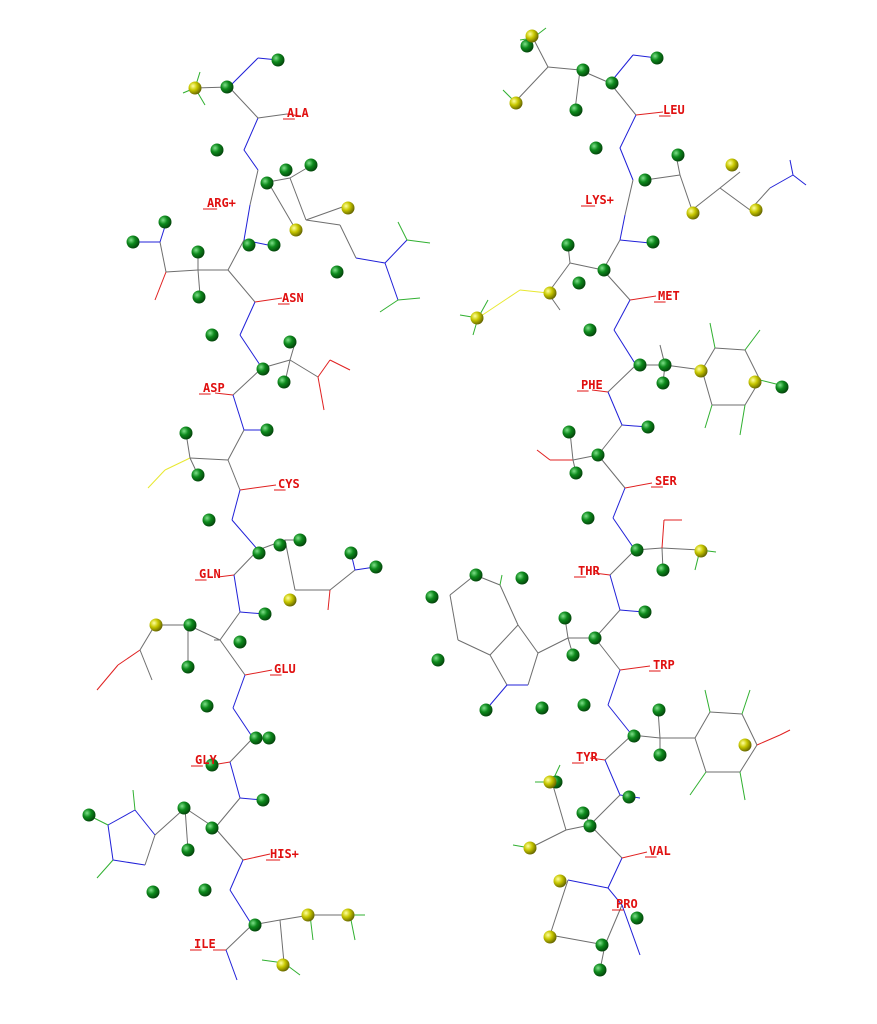 Image resolution: width=877 pixels, height=1024 pixels. What do you see at coordinates (666, 481) in the screenshot?
I see `residue-label-ser: SER` at bounding box center [666, 481].